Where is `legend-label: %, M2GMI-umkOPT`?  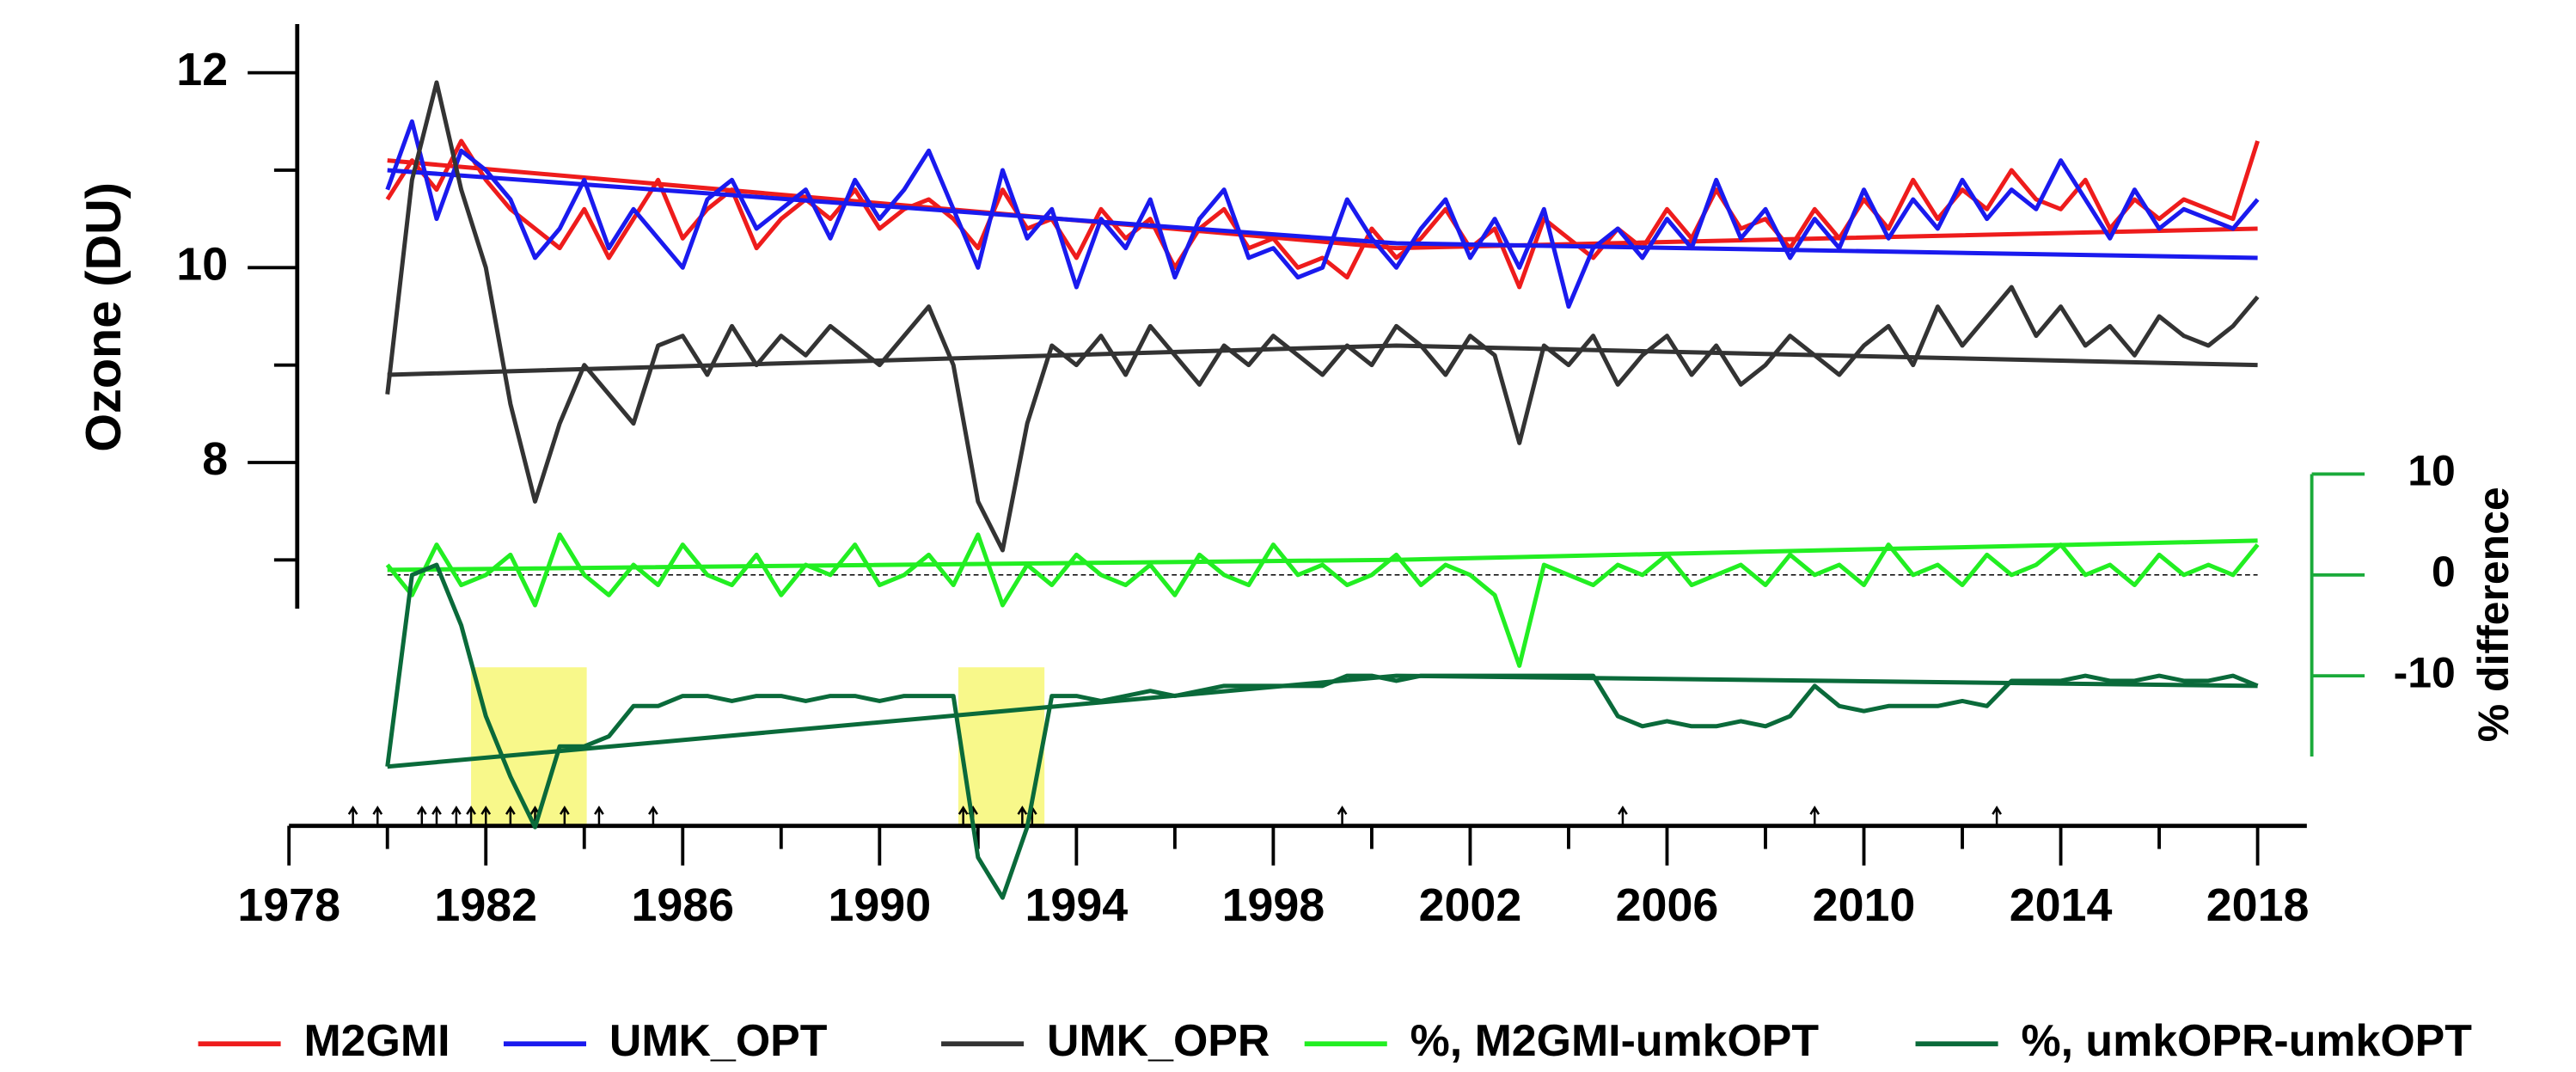
legend-label: %, M2GMI-umkOPT is located at coordinates (1615, 1040).